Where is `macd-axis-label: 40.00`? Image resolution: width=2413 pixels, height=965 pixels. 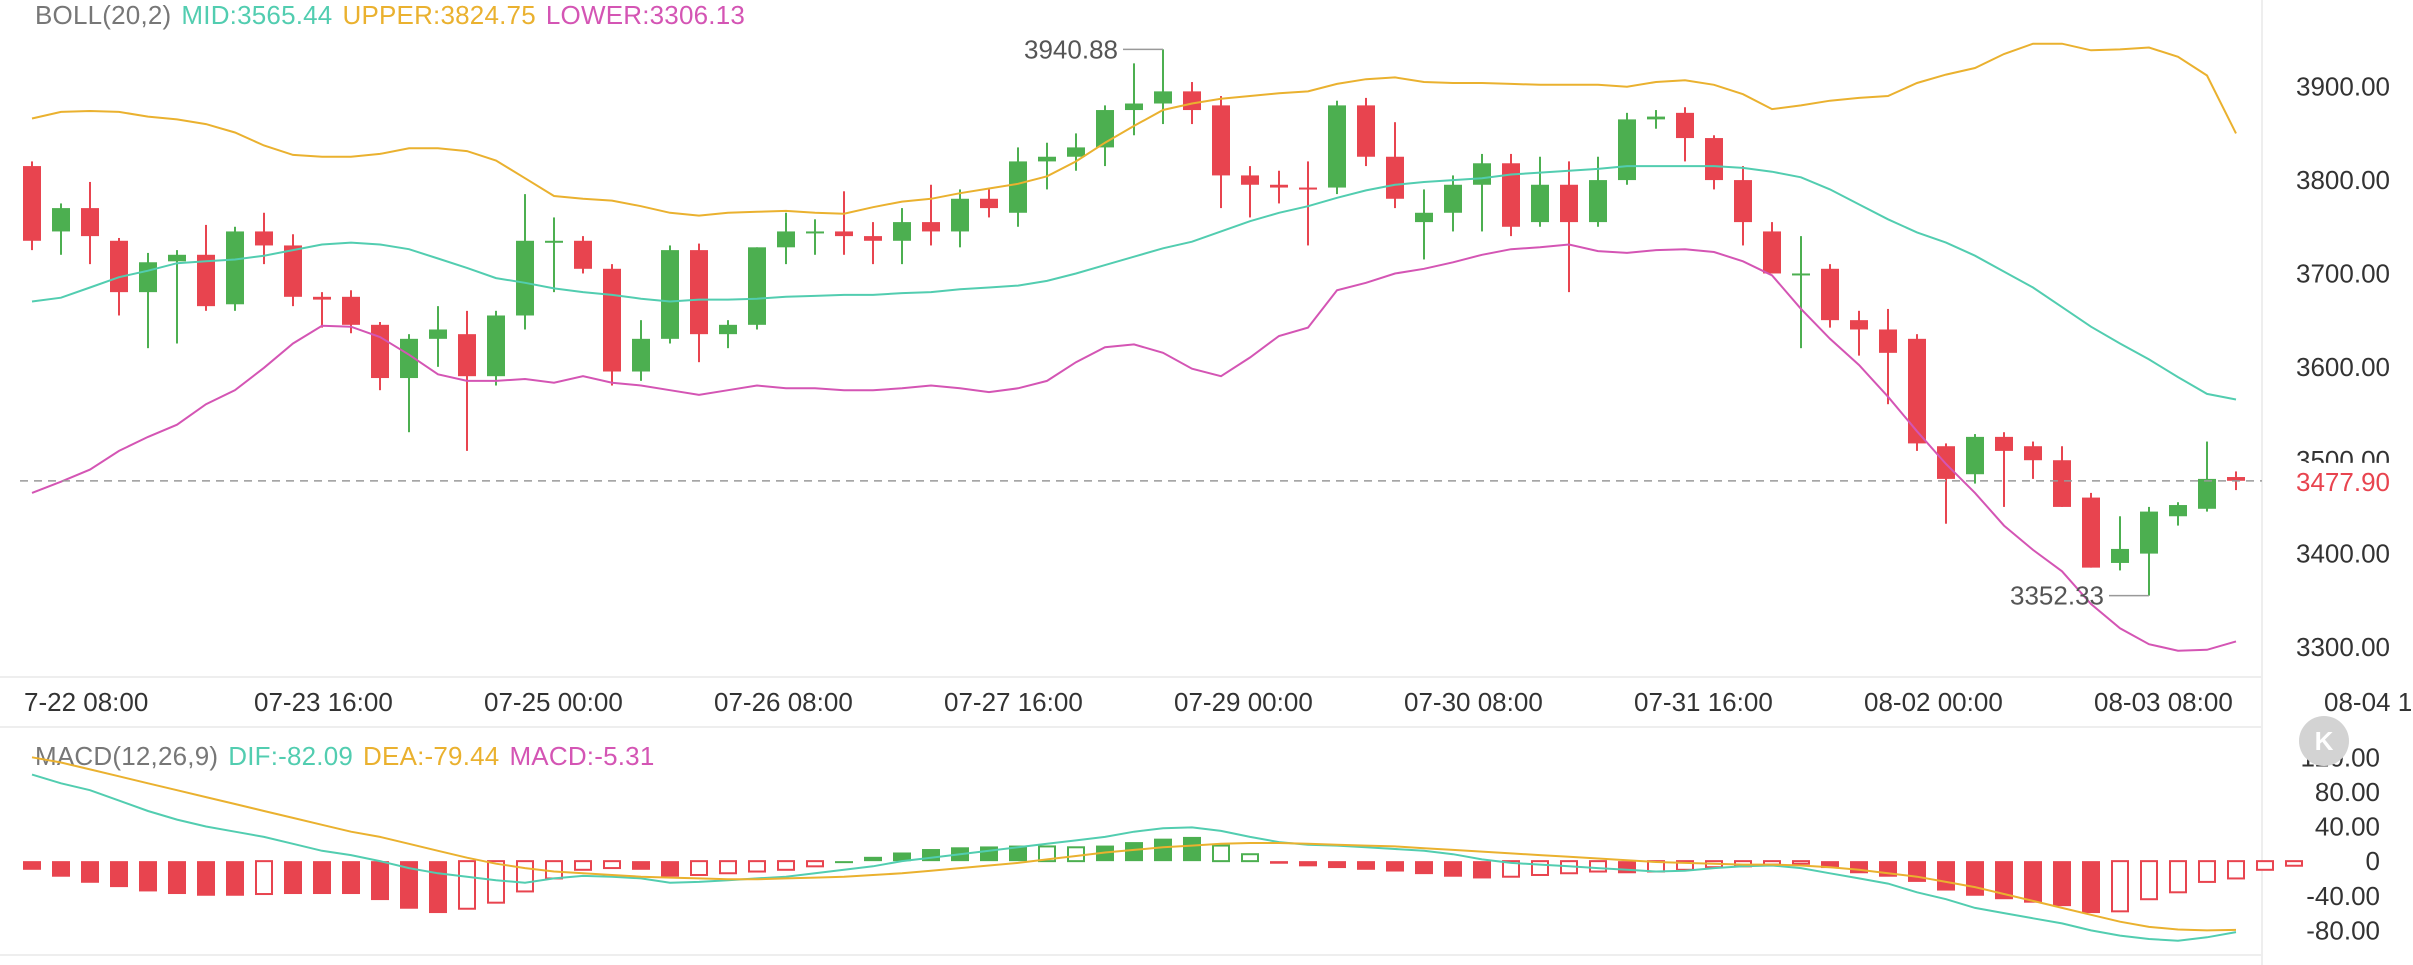
macd-axis-label: 40.00 is located at coordinates (2347, 827).